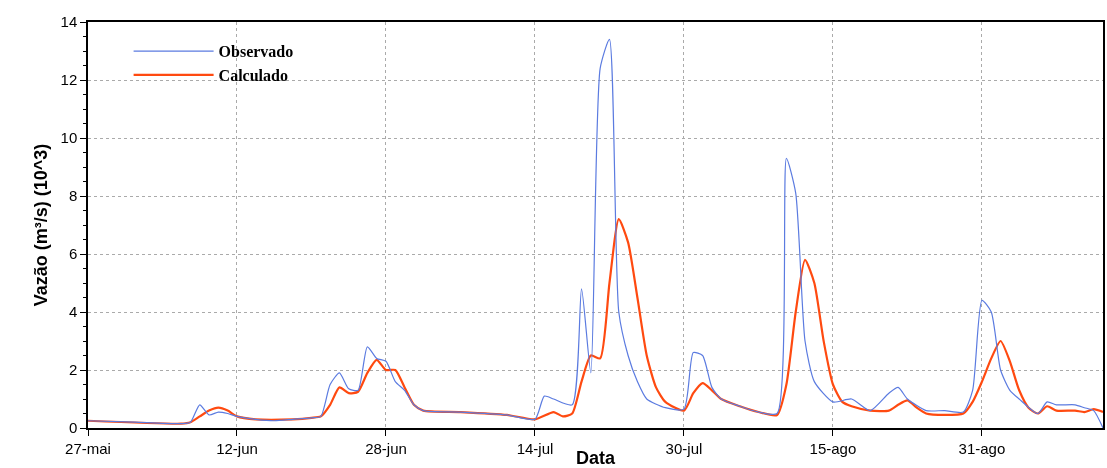 The width and height of the screenshot is (1107, 468). I want to click on x-tick-label: 12-jun, so click(237, 448).